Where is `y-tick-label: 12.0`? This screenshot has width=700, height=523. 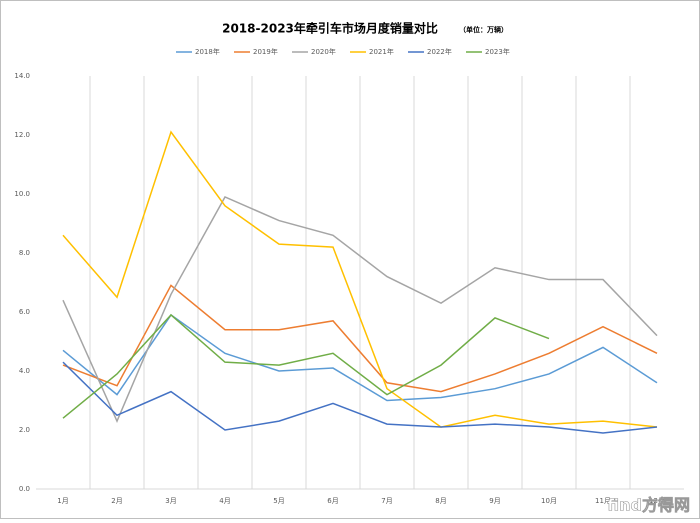
y-tick-label: 12.0 is located at coordinates (22, 135).